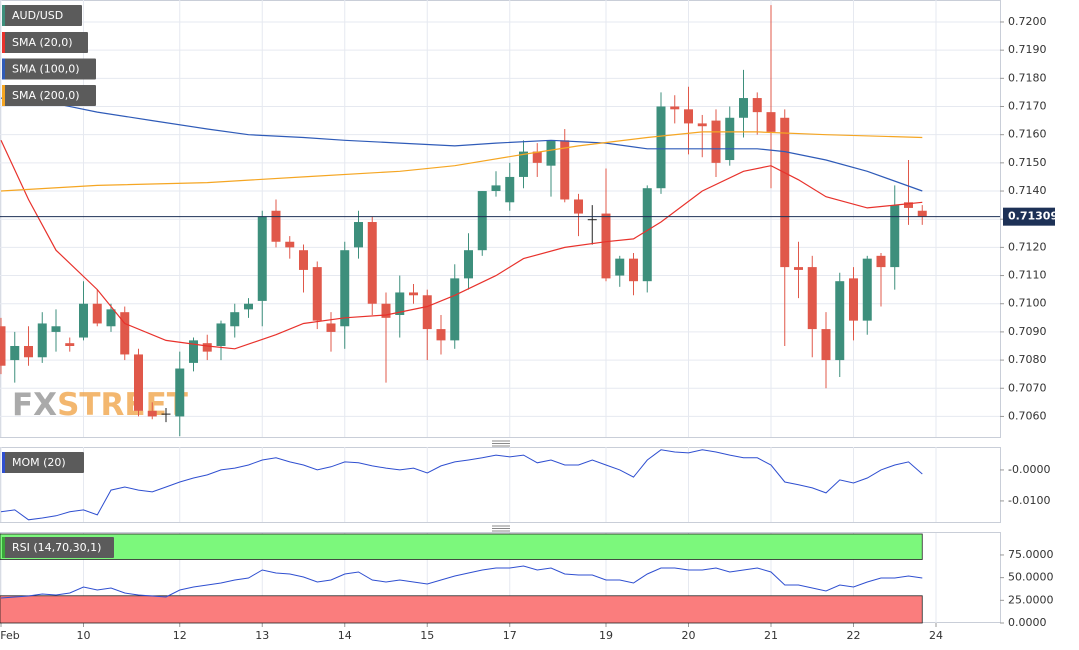 This screenshot has height=650, width=1079. I want to click on y-tick-label: 0.7080, so click(1027, 359).